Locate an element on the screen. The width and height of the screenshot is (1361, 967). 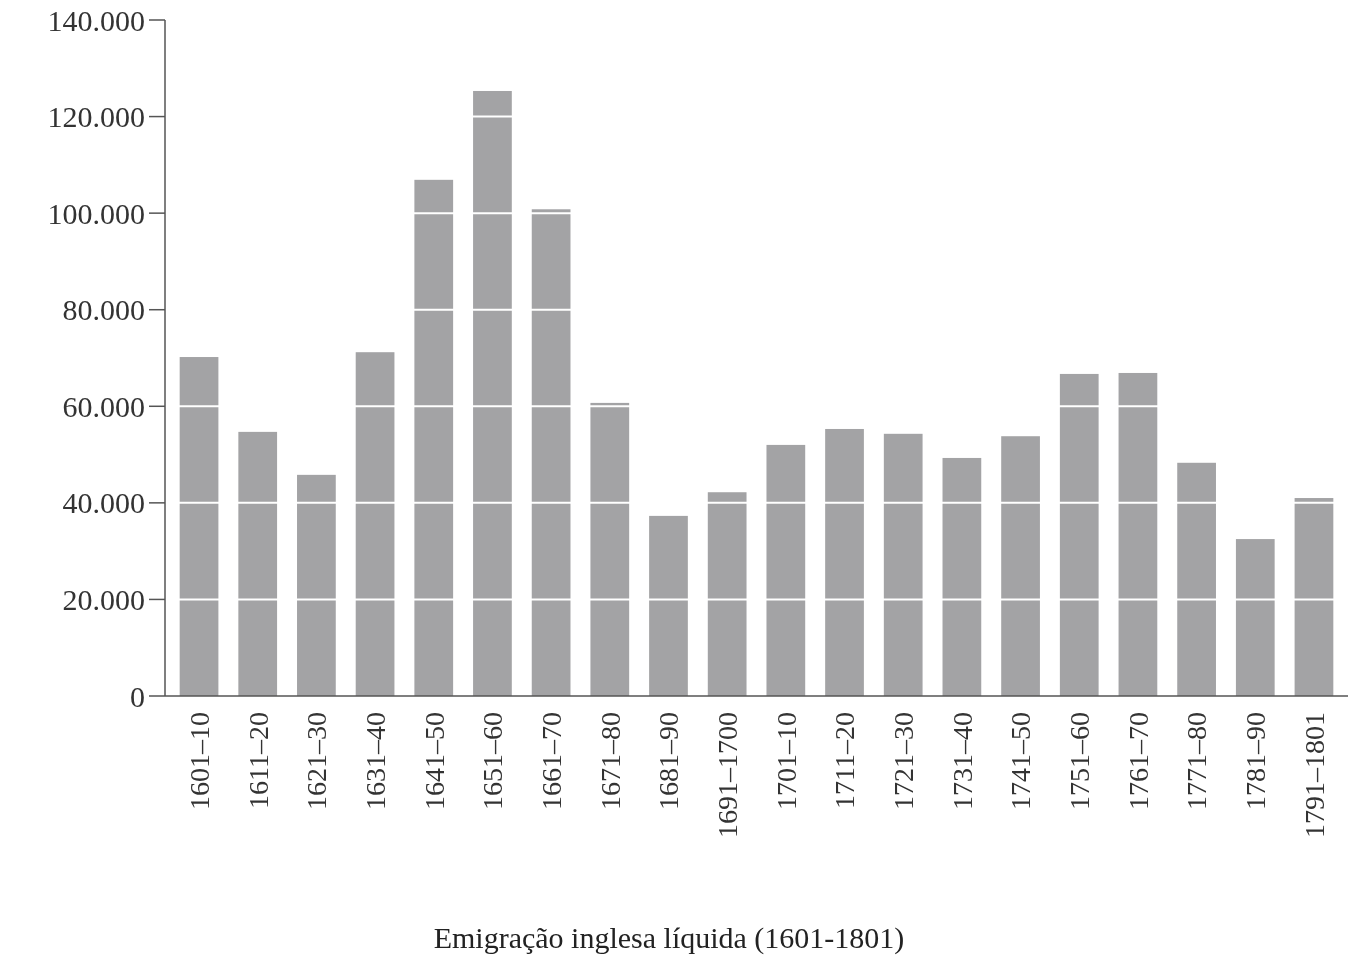
x-tick-label: 1731–40 is located at coordinates (962, 761).